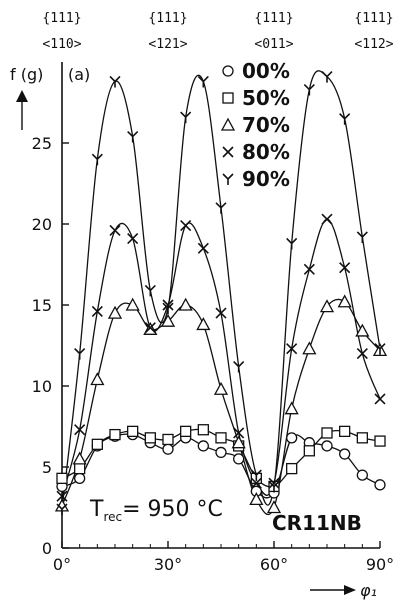 This screenshot has height=604, width=404. What do you see at coordinates (42, 224) in the screenshot?
I see `y-tick-label: 20` at bounding box center [42, 224].